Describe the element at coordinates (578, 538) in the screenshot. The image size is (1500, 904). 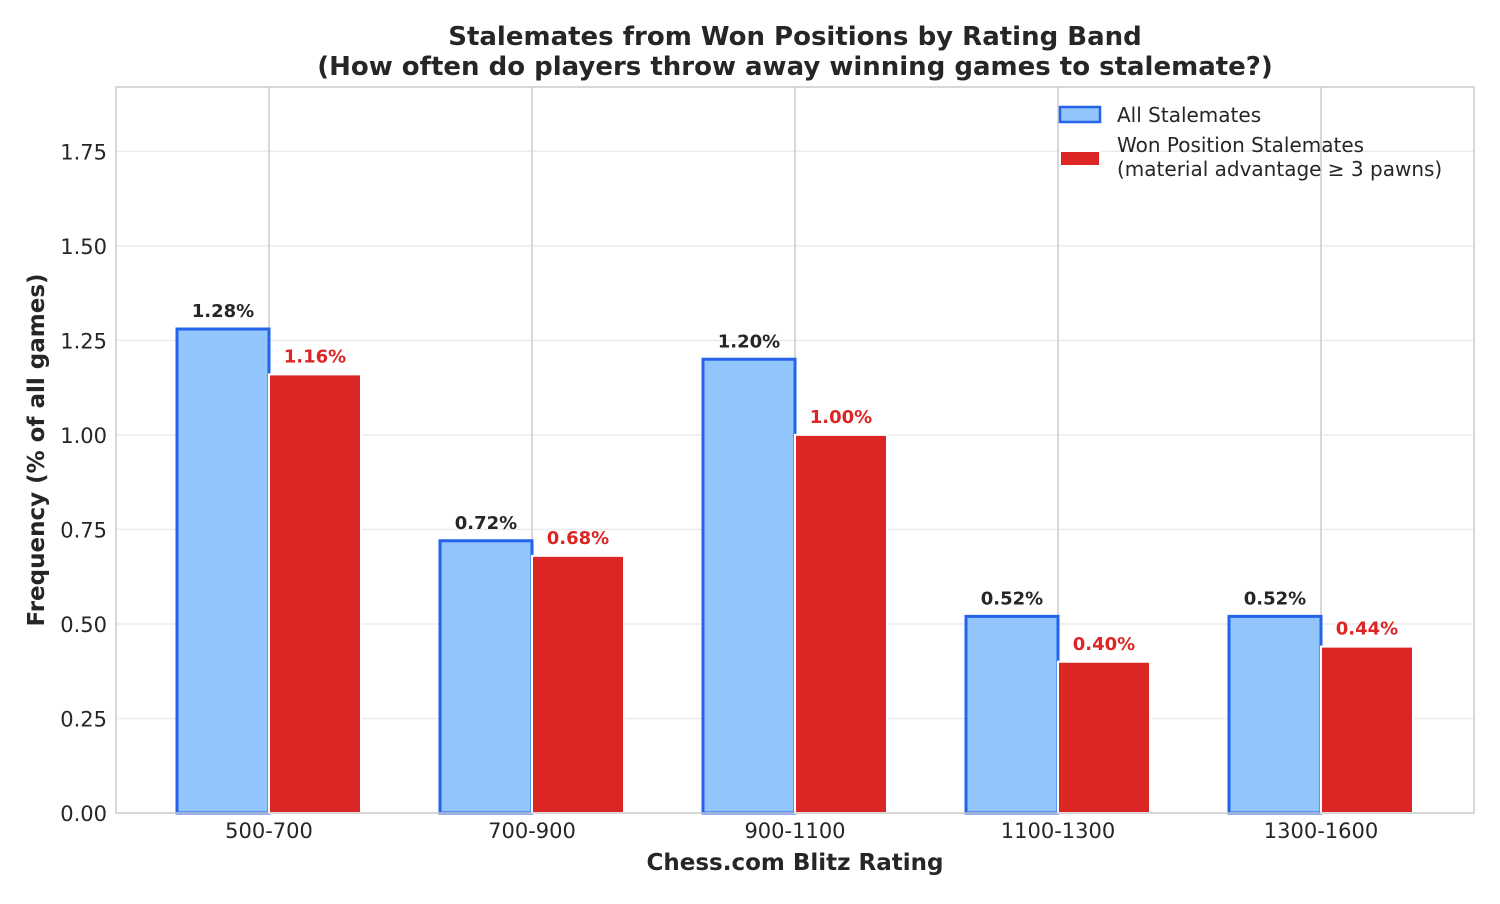
I see `value-label-won-position-stalemates-700-900: 0.68%` at that location.